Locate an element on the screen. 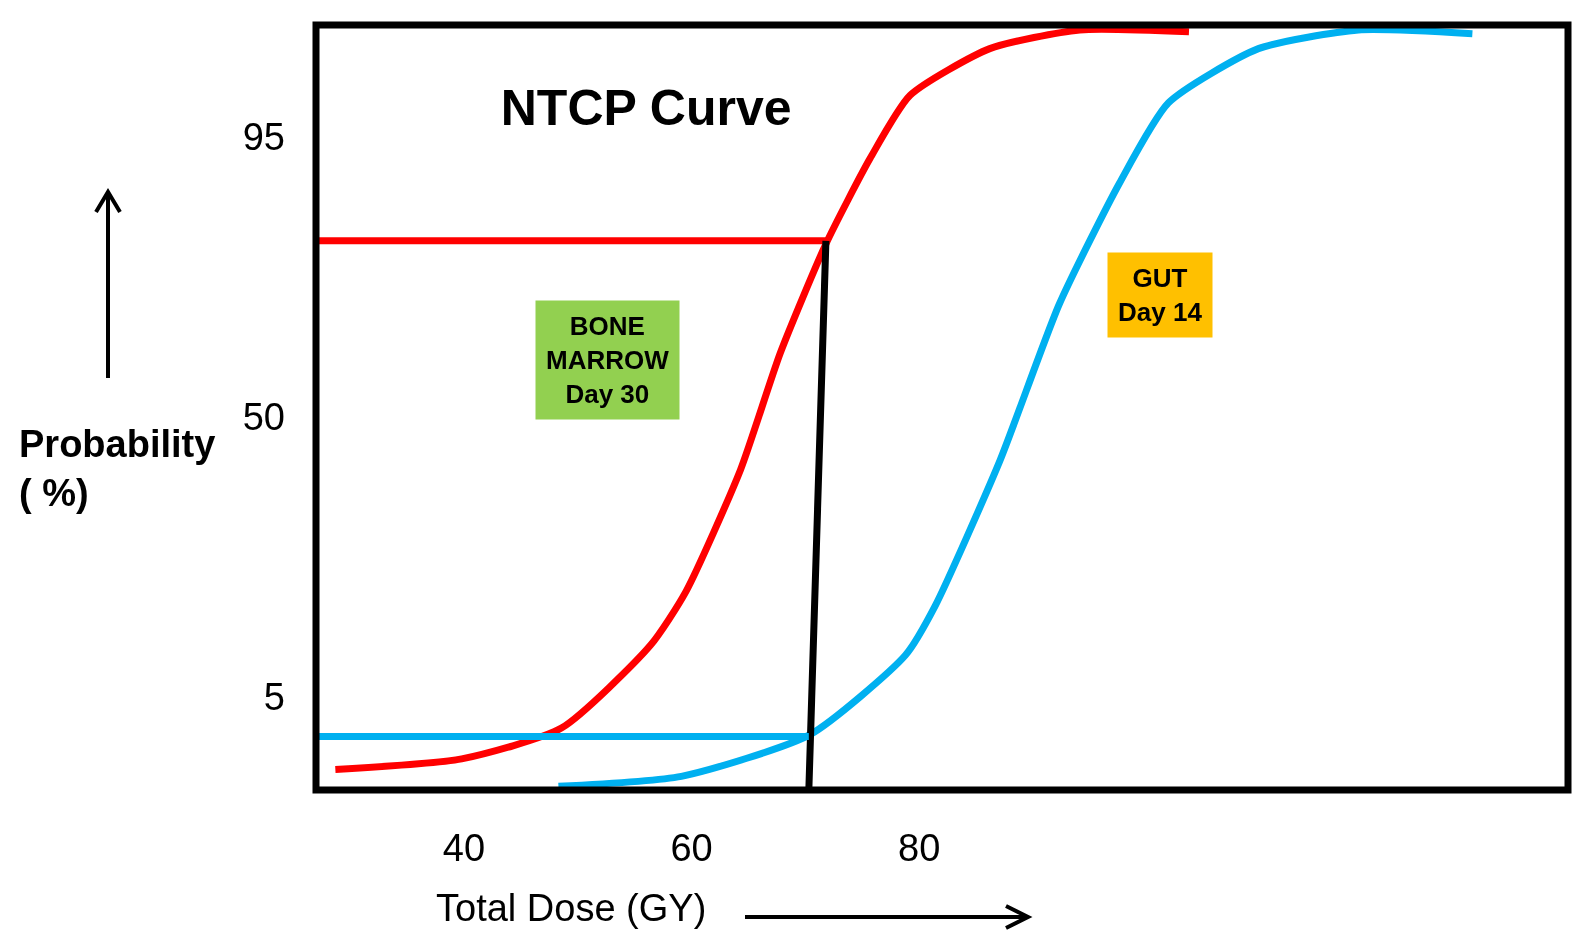 This screenshot has height=936, width=1576. x-axis-title: Total Dose (GY) is located at coordinates (571, 908).